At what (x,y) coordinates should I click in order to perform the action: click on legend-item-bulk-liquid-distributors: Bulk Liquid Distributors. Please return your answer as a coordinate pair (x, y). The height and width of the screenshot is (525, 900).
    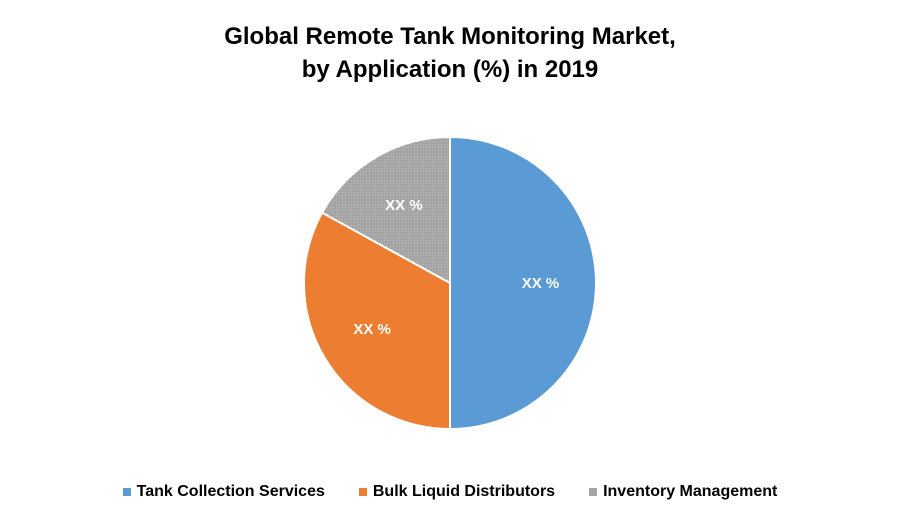
    Looking at the image, I should click on (457, 492).